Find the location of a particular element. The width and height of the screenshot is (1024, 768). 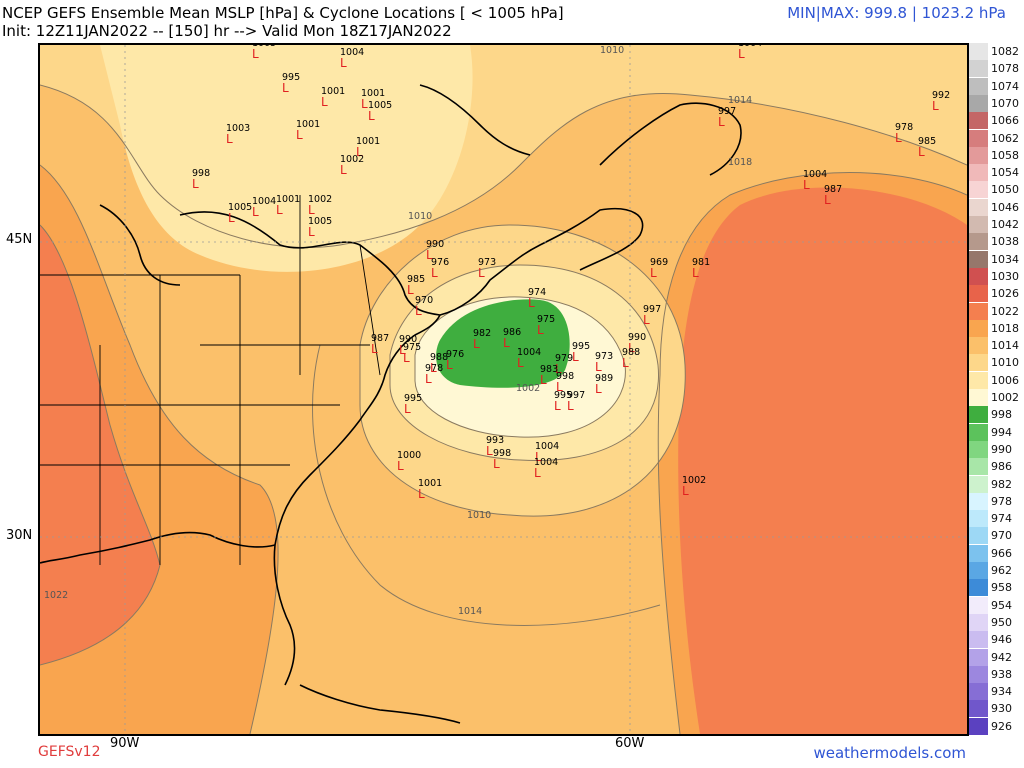

colorbar-level: 946 is located at coordinates (995, 640).